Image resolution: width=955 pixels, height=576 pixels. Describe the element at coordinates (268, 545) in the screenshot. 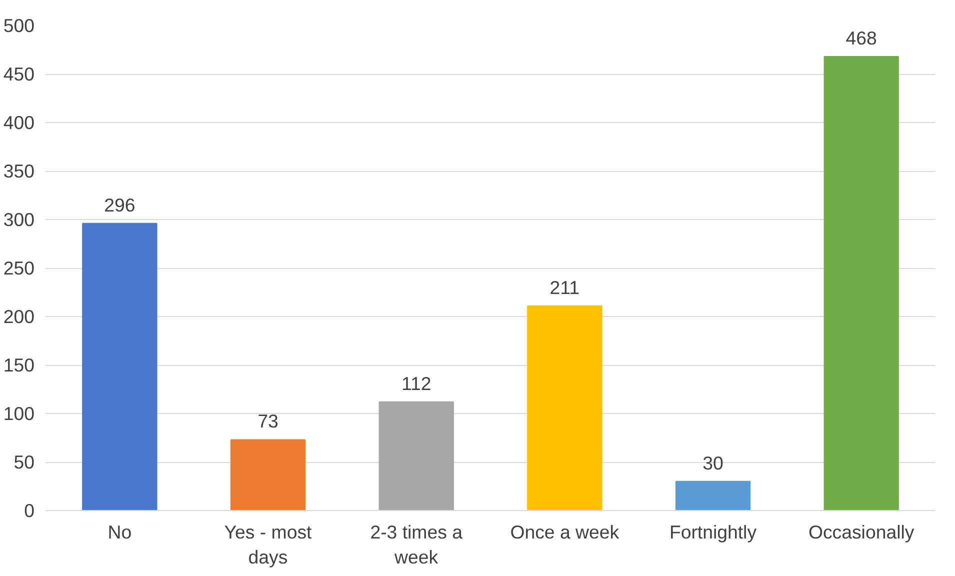

I see `x-tick-label: Yes - most days` at that location.